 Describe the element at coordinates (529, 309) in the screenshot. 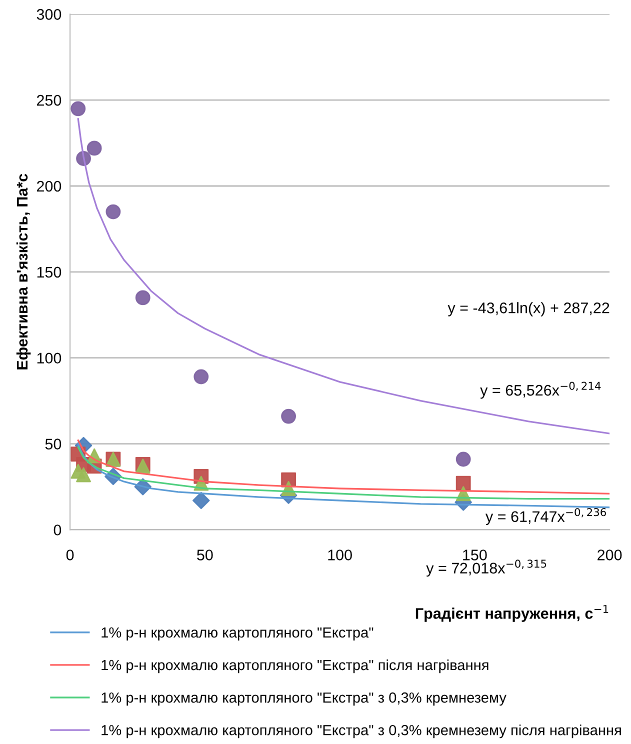

I see `annotation: y = -43,61ln(x) + 287,22` at that location.